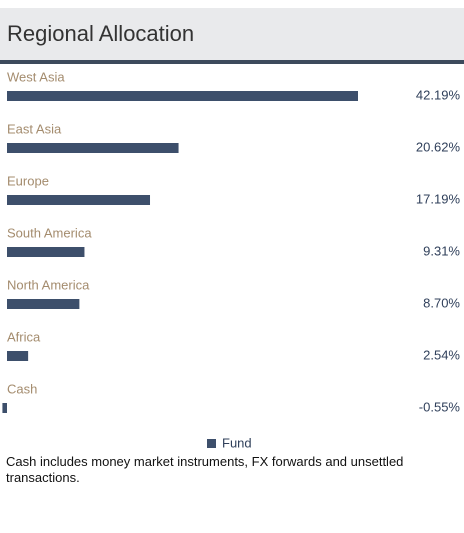 This screenshot has height=533, width=464. Describe the element at coordinates (438, 198) in the screenshot. I see `value-label: 17.19%` at that location.